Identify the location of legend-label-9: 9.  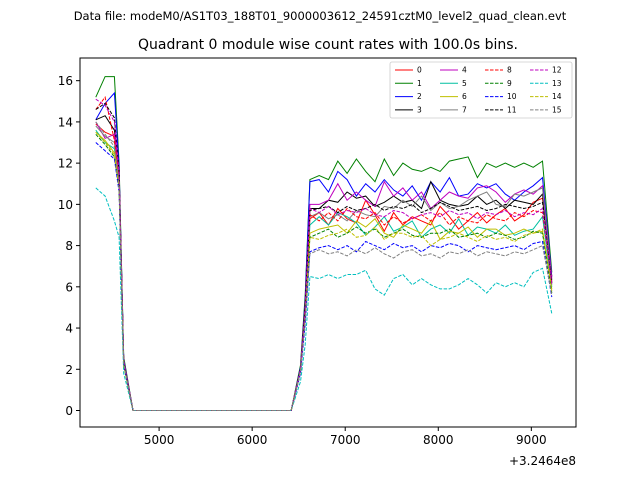
(509, 83).